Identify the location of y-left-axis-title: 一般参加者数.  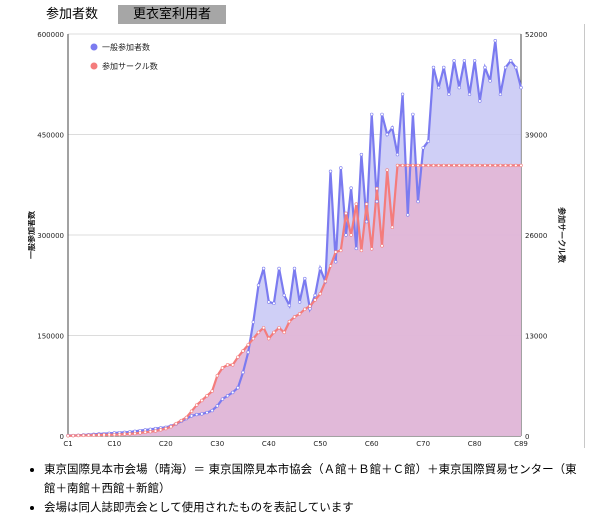
(32, 234).